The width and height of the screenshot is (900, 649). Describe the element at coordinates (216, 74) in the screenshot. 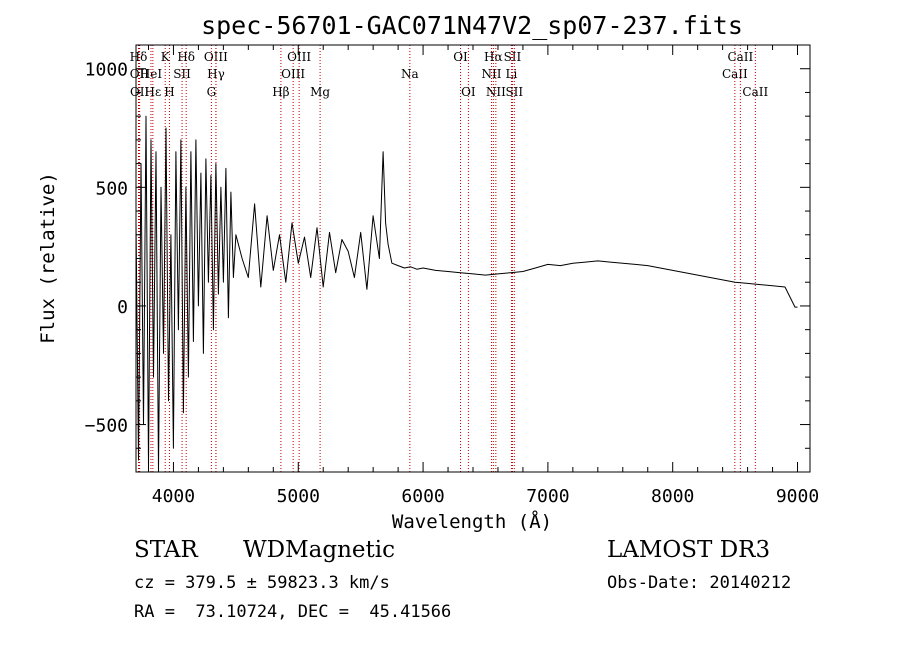

I see `spectral-line-label-10: Hγ` at that location.